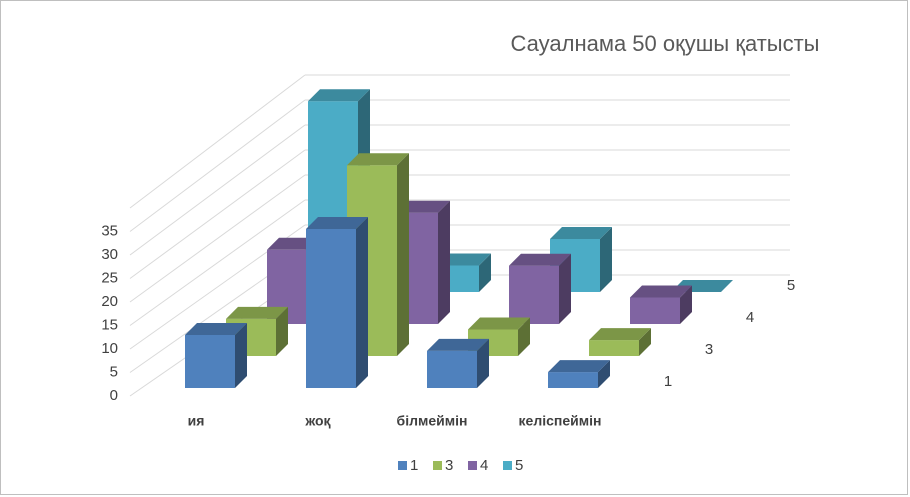 Image resolution: width=910 pixels, height=497 pixels. Describe the element at coordinates (665, 43) in the screenshot. I see `chart-title: Сауалнама 50 оқушы қатысты` at that location.